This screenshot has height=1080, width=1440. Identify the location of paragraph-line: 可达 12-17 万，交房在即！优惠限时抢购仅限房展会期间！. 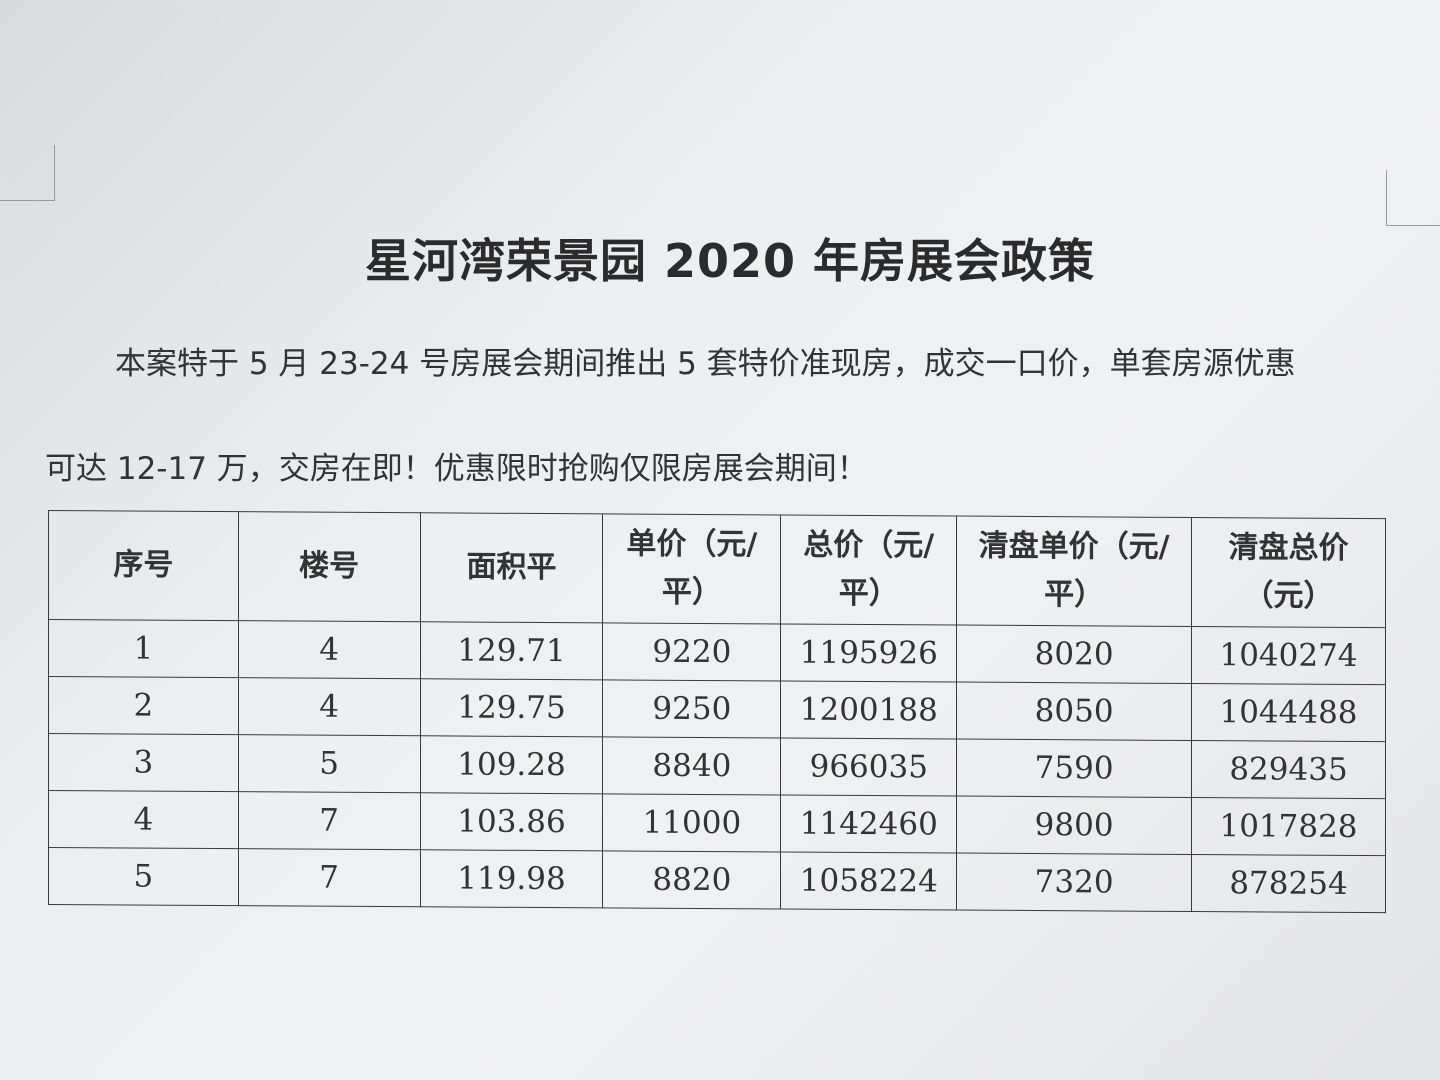
(456, 469).